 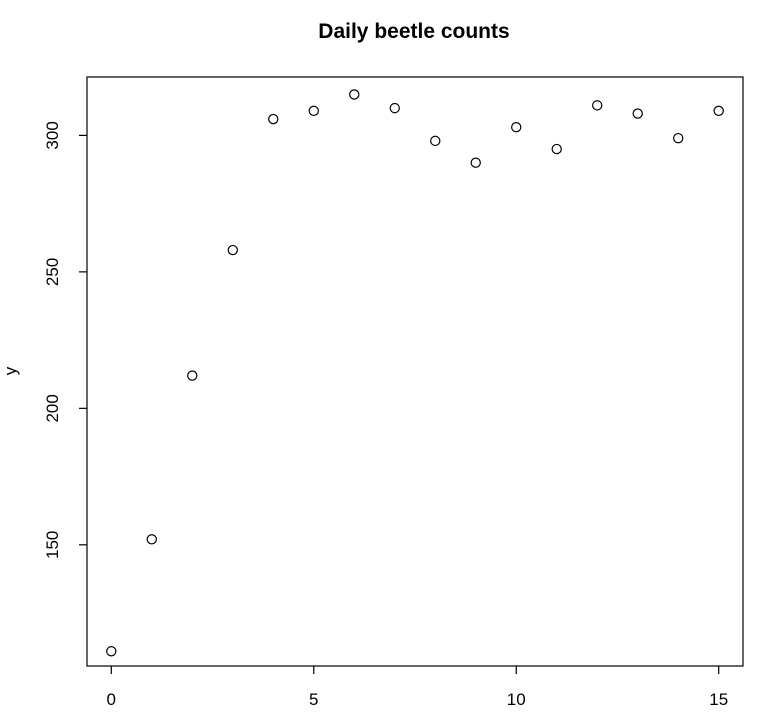 What do you see at coordinates (52, 272) in the screenshot?
I see `y-tick-label: 250` at bounding box center [52, 272].